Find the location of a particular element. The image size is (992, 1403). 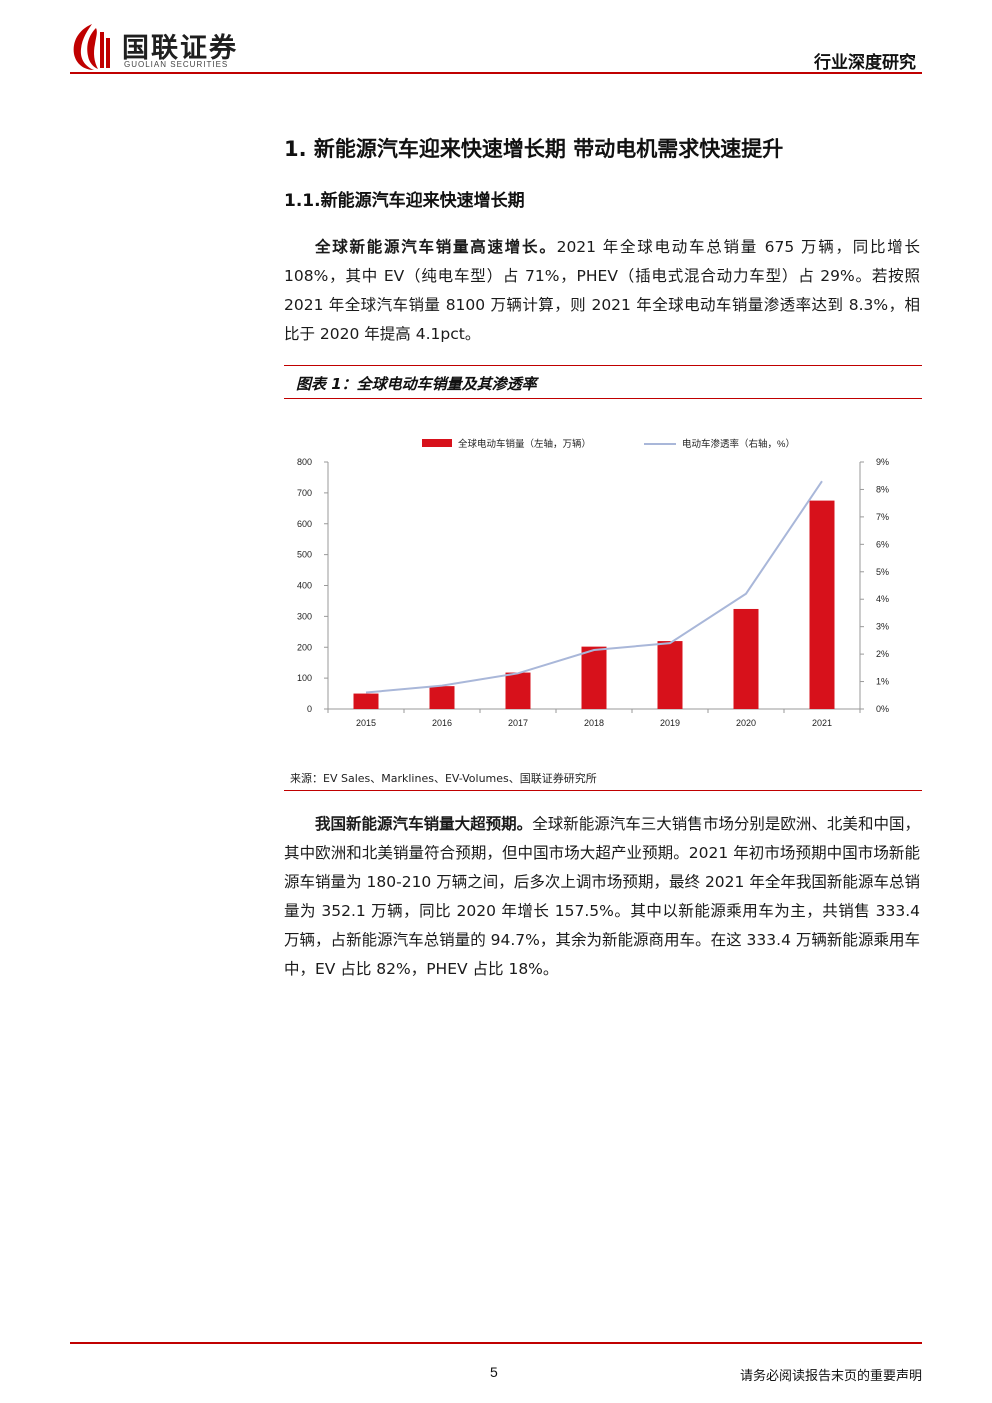

figure-bottom-rule is located at coordinates (603, 790).